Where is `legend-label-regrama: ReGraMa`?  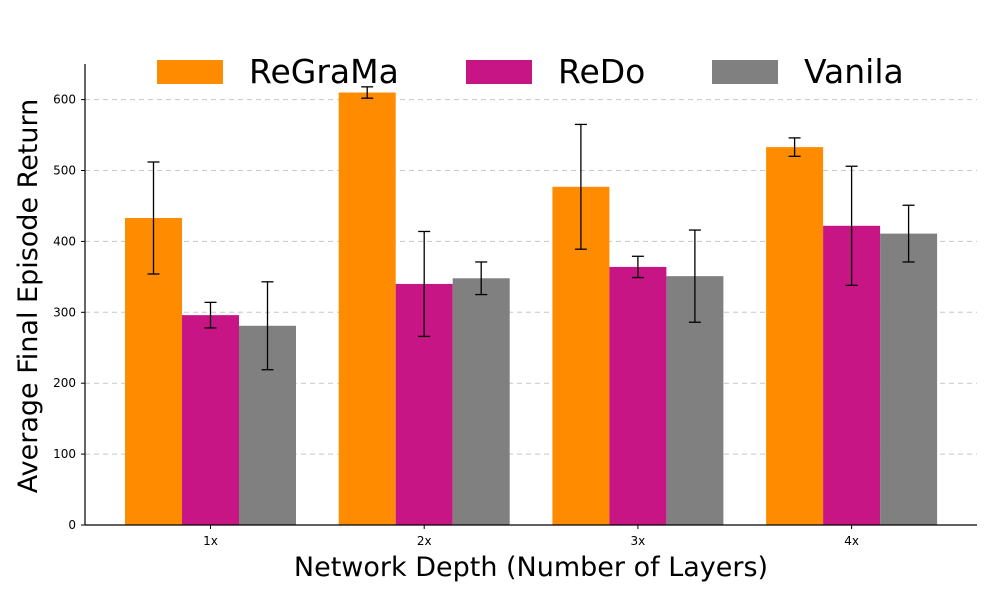
legend-label-regrama: ReGraMa is located at coordinates (324, 71).